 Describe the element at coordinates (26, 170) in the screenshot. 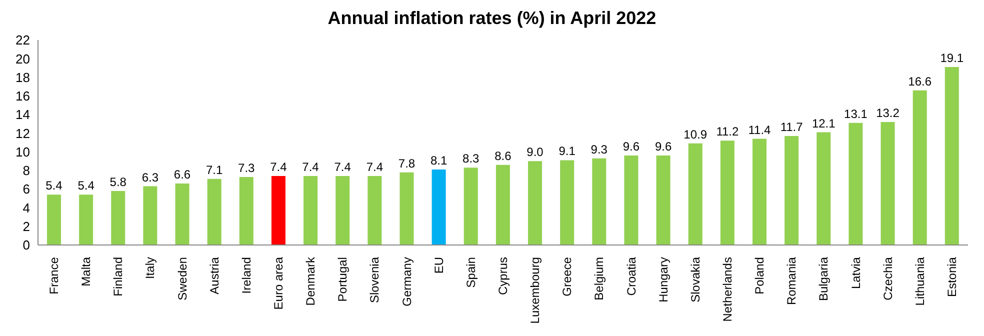

I see `y-tick-label: 8` at that location.